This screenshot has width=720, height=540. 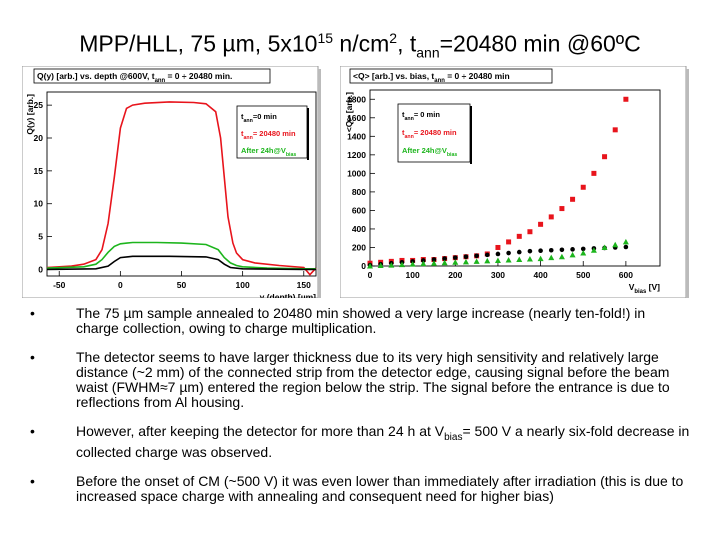 I want to click on y-tick-label: 1400, so click(x=356, y=136).